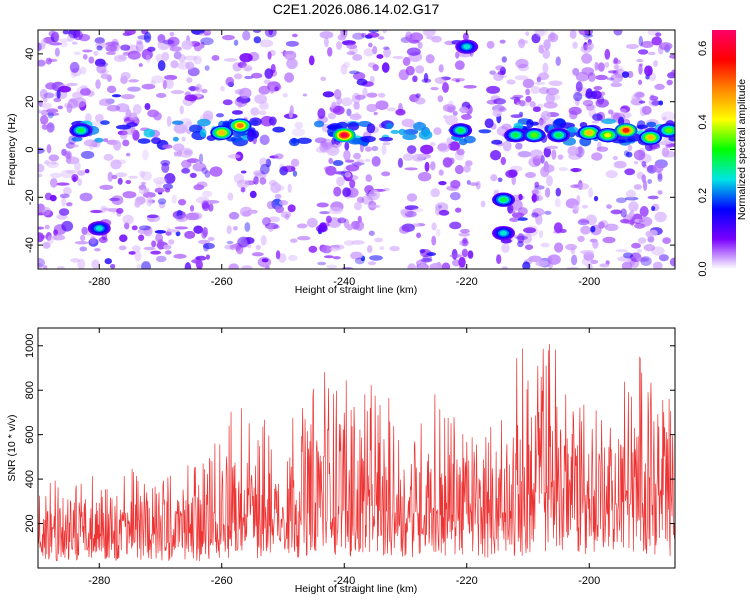 Image resolution: width=750 pixels, height=600 pixels. What do you see at coordinates (344, 135) in the screenshot?
I see `heatmap-hotspot` at bounding box center [344, 135].